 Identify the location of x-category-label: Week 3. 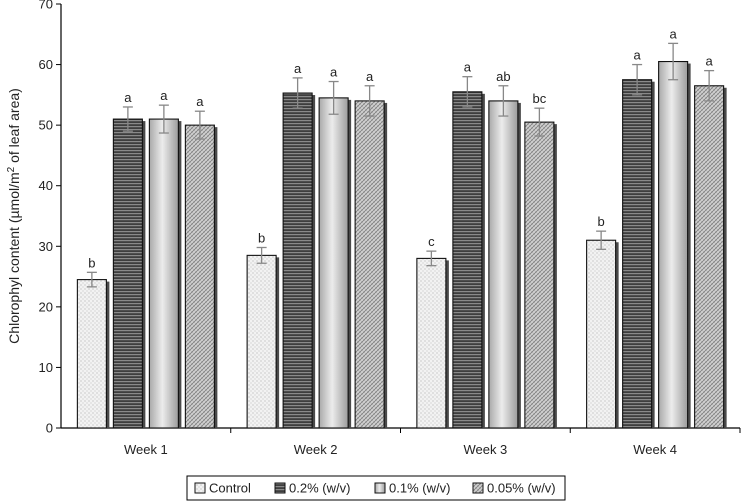
(485, 449).